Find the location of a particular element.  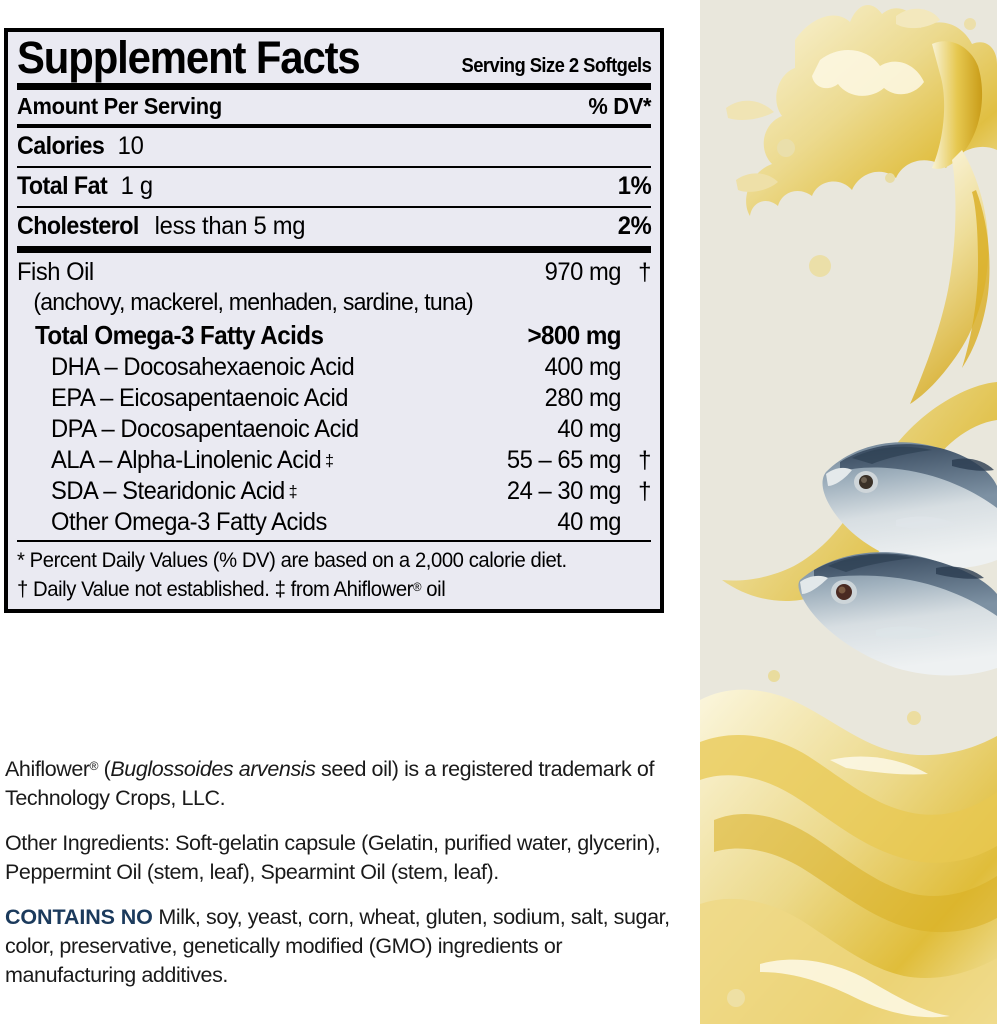

list-item: DHA – Docosahexaenoic Acid 400 mg is located at coordinates (334, 367).